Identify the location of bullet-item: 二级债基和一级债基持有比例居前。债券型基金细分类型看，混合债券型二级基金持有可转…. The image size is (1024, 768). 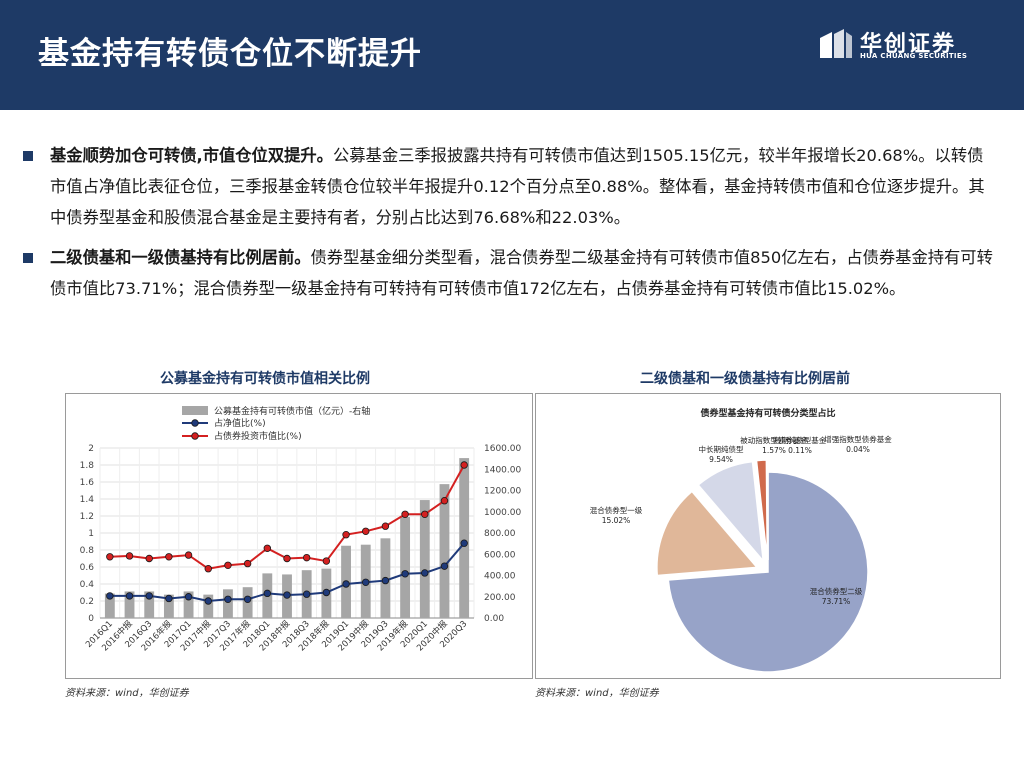
(507, 273).